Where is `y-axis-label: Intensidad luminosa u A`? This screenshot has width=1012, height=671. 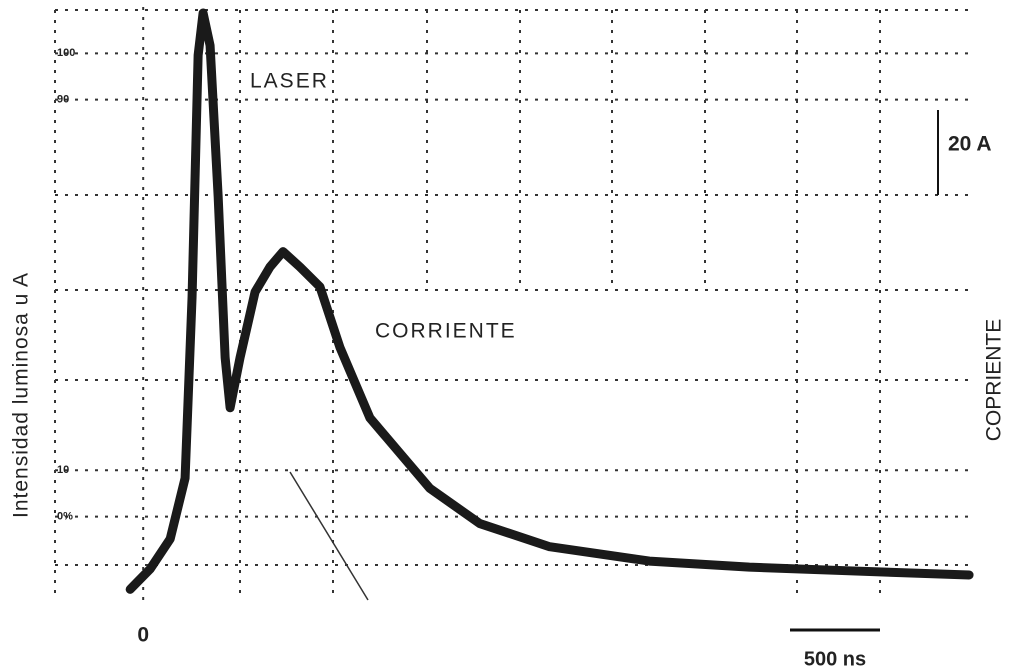
y-axis-label: Intensidad luminosa u A is located at coordinates (21, 395).